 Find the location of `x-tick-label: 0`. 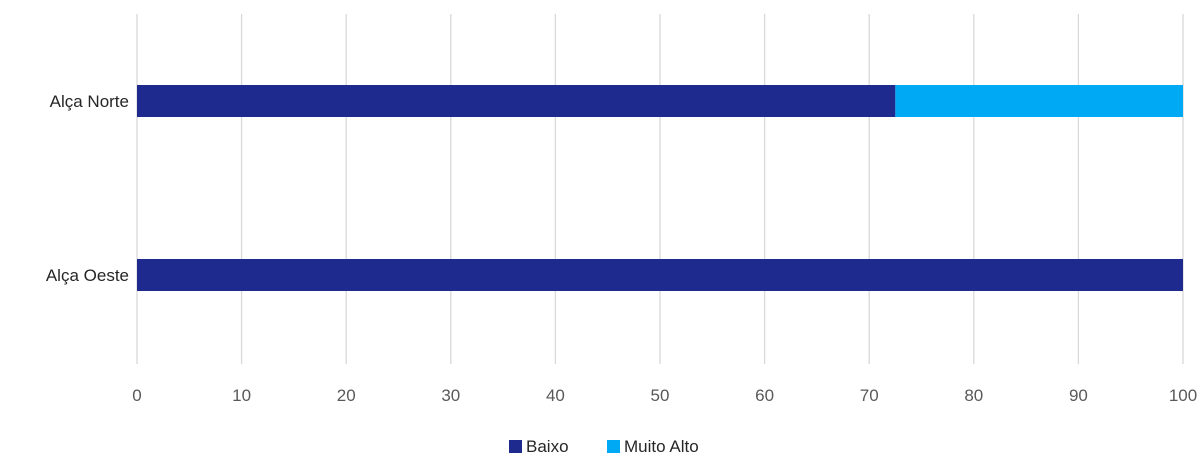

x-tick-label: 0 is located at coordinates (136, 395).